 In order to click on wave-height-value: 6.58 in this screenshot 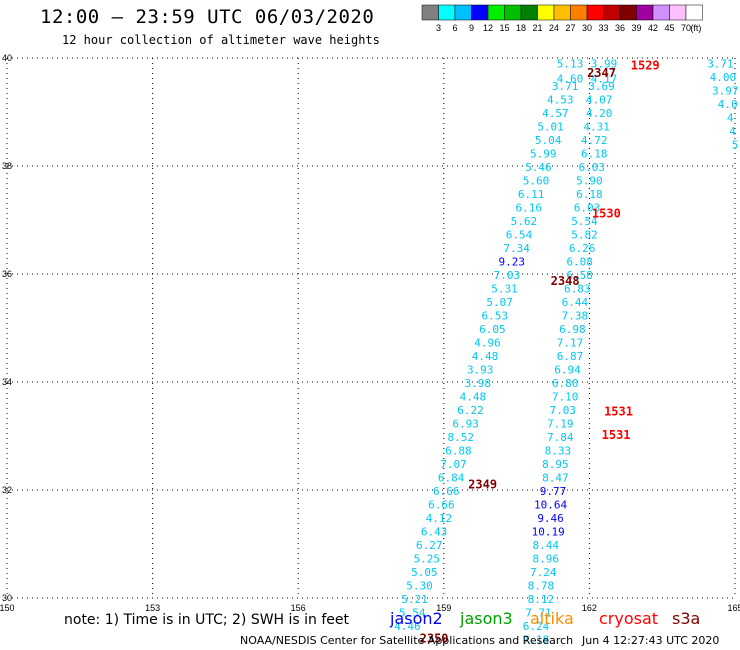, I will do `click(579, 275)`.